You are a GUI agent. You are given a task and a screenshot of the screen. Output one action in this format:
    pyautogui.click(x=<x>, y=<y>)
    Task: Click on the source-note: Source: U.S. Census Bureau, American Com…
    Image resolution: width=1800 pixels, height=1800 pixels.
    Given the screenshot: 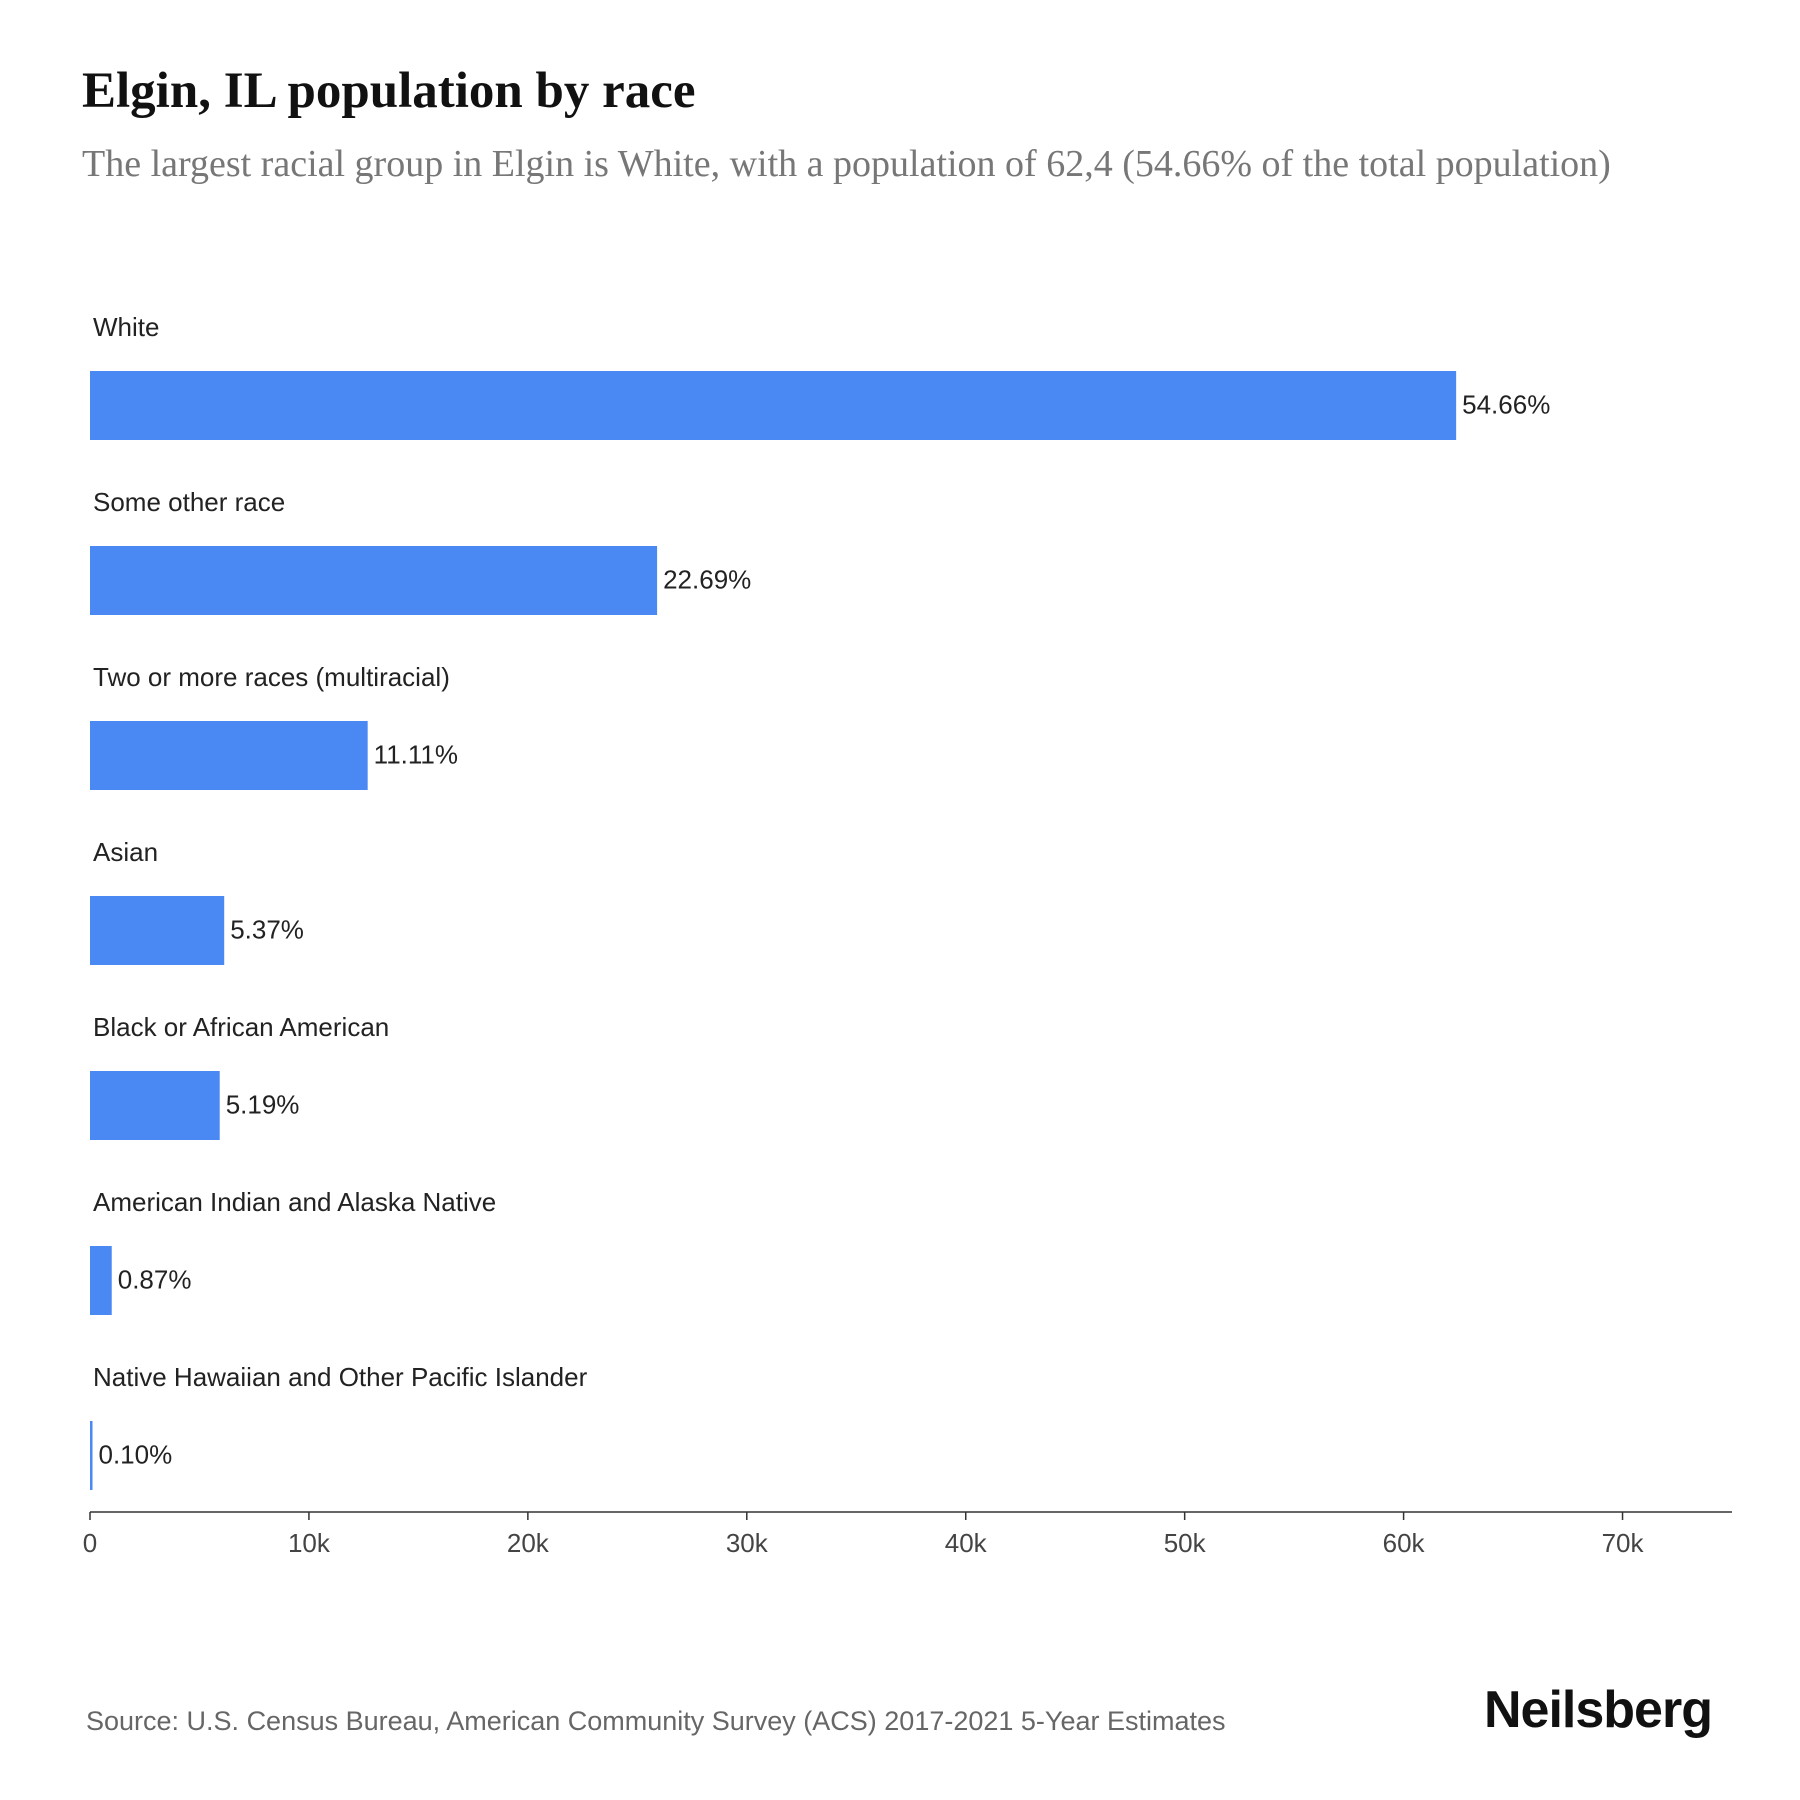 What is the action you would take?
    pyautogui.click(x=656, y=1721)
    